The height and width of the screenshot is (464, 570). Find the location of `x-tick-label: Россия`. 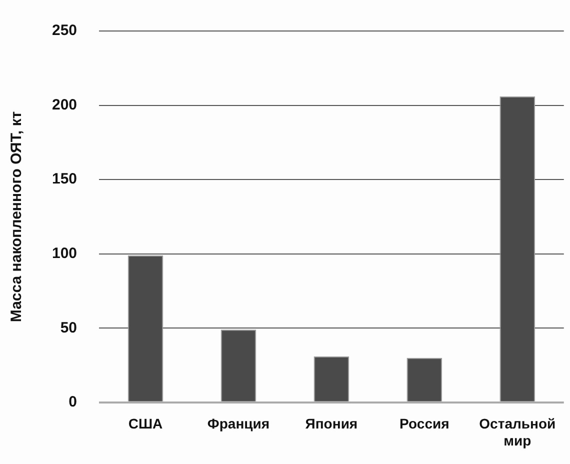

x-tick-label: Россия is located at coordinates (425, 424).